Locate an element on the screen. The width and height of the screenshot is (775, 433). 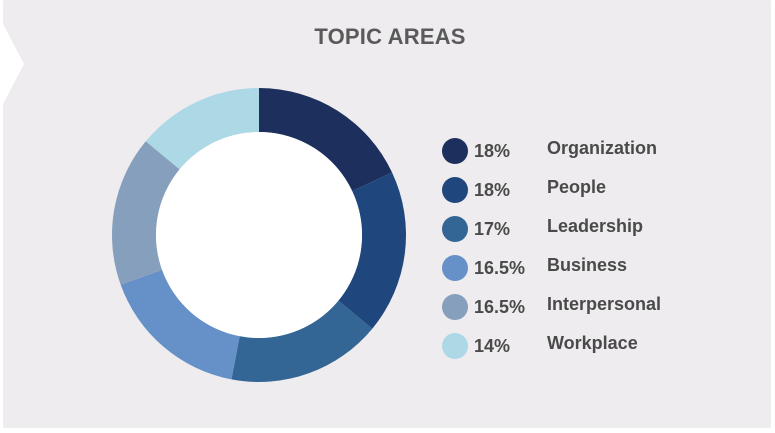
legend-item-interpersonal: 16.5% Interpersonal is located at coordinates (590, 309).